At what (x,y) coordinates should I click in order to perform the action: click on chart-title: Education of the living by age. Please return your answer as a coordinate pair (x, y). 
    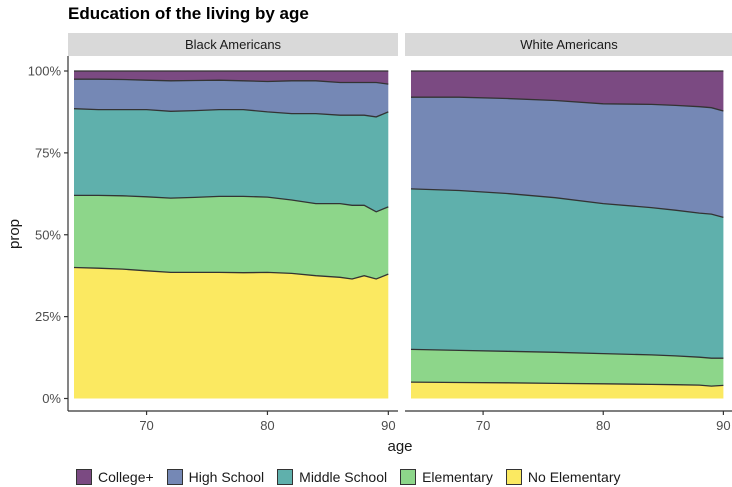
    Looking at the image, I should click on (188, 13).